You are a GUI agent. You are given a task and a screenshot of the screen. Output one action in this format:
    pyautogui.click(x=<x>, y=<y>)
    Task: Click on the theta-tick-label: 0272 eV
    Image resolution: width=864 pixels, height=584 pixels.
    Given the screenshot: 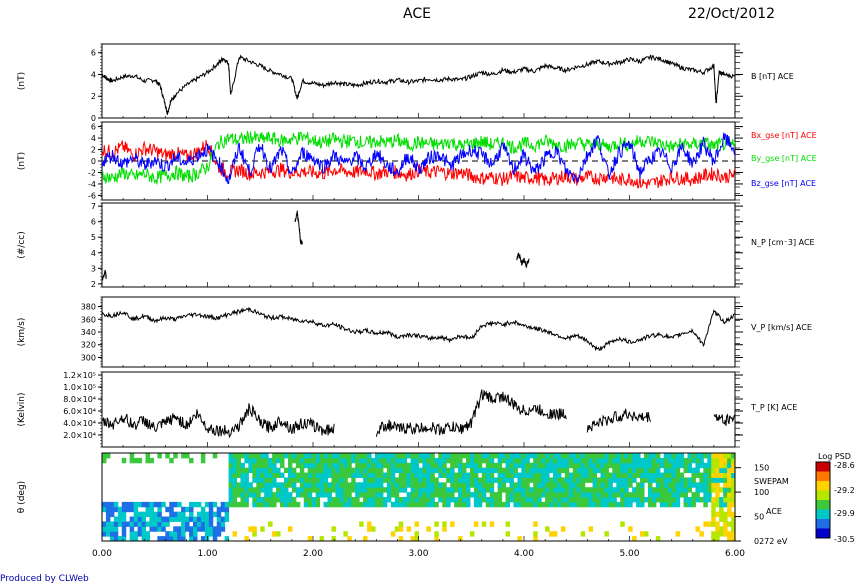 What is the action you would take?
    pyautogui.click(x=771, y=541)
    